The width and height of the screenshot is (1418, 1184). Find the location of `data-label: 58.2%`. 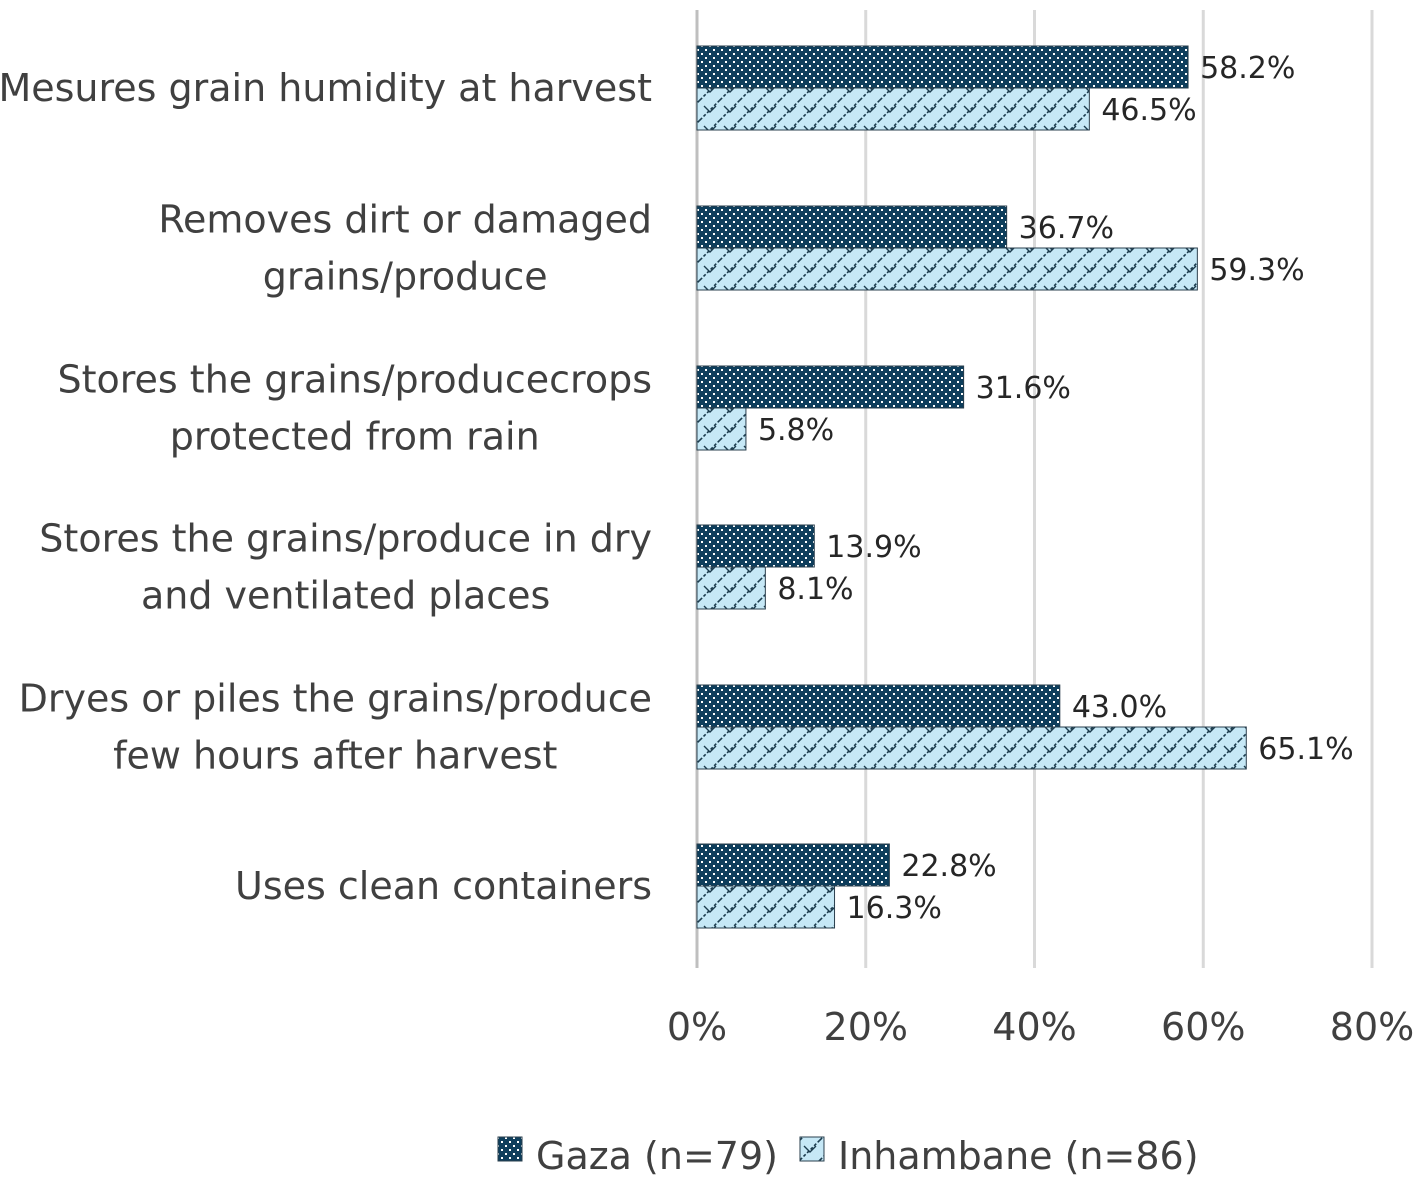

data-label: 58.2% is located at coordinates (1247, 68).